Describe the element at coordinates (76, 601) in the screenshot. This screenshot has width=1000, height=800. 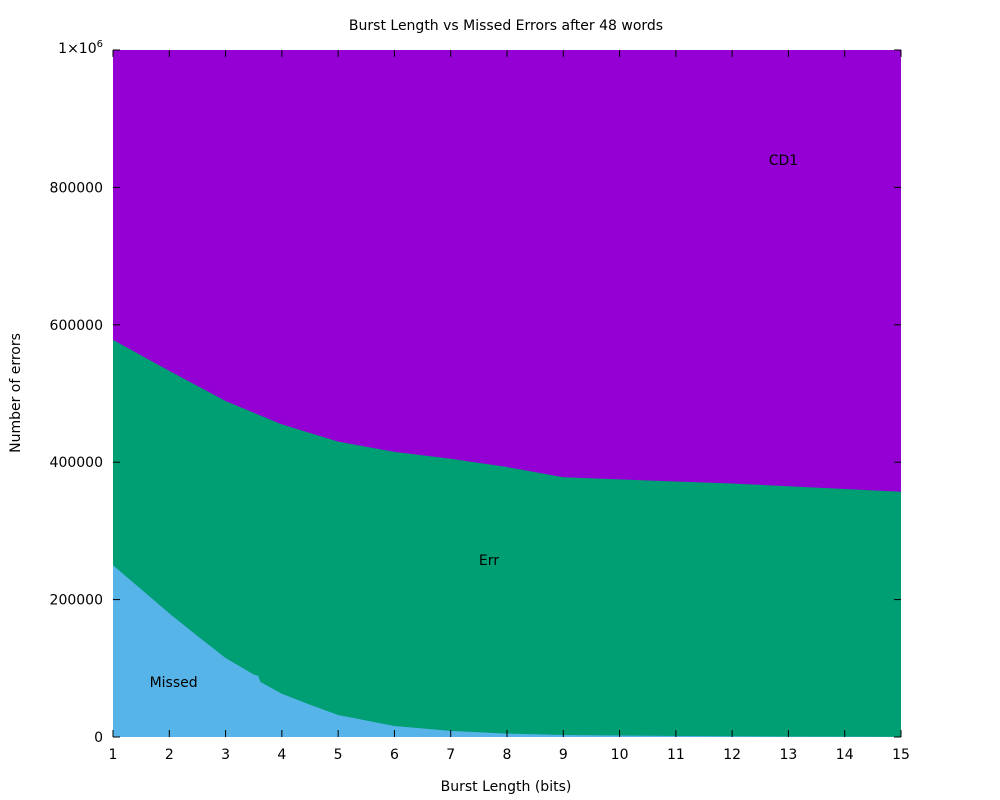
I see `y-tick-label: 200000` at that location.